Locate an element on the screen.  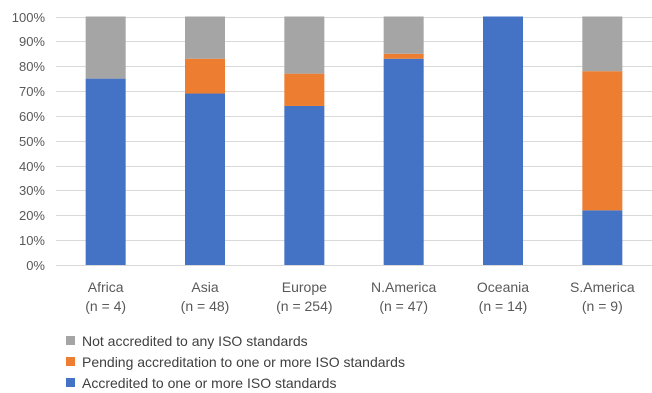
x-tick-label: Africa is located at coordinates (106, 287).